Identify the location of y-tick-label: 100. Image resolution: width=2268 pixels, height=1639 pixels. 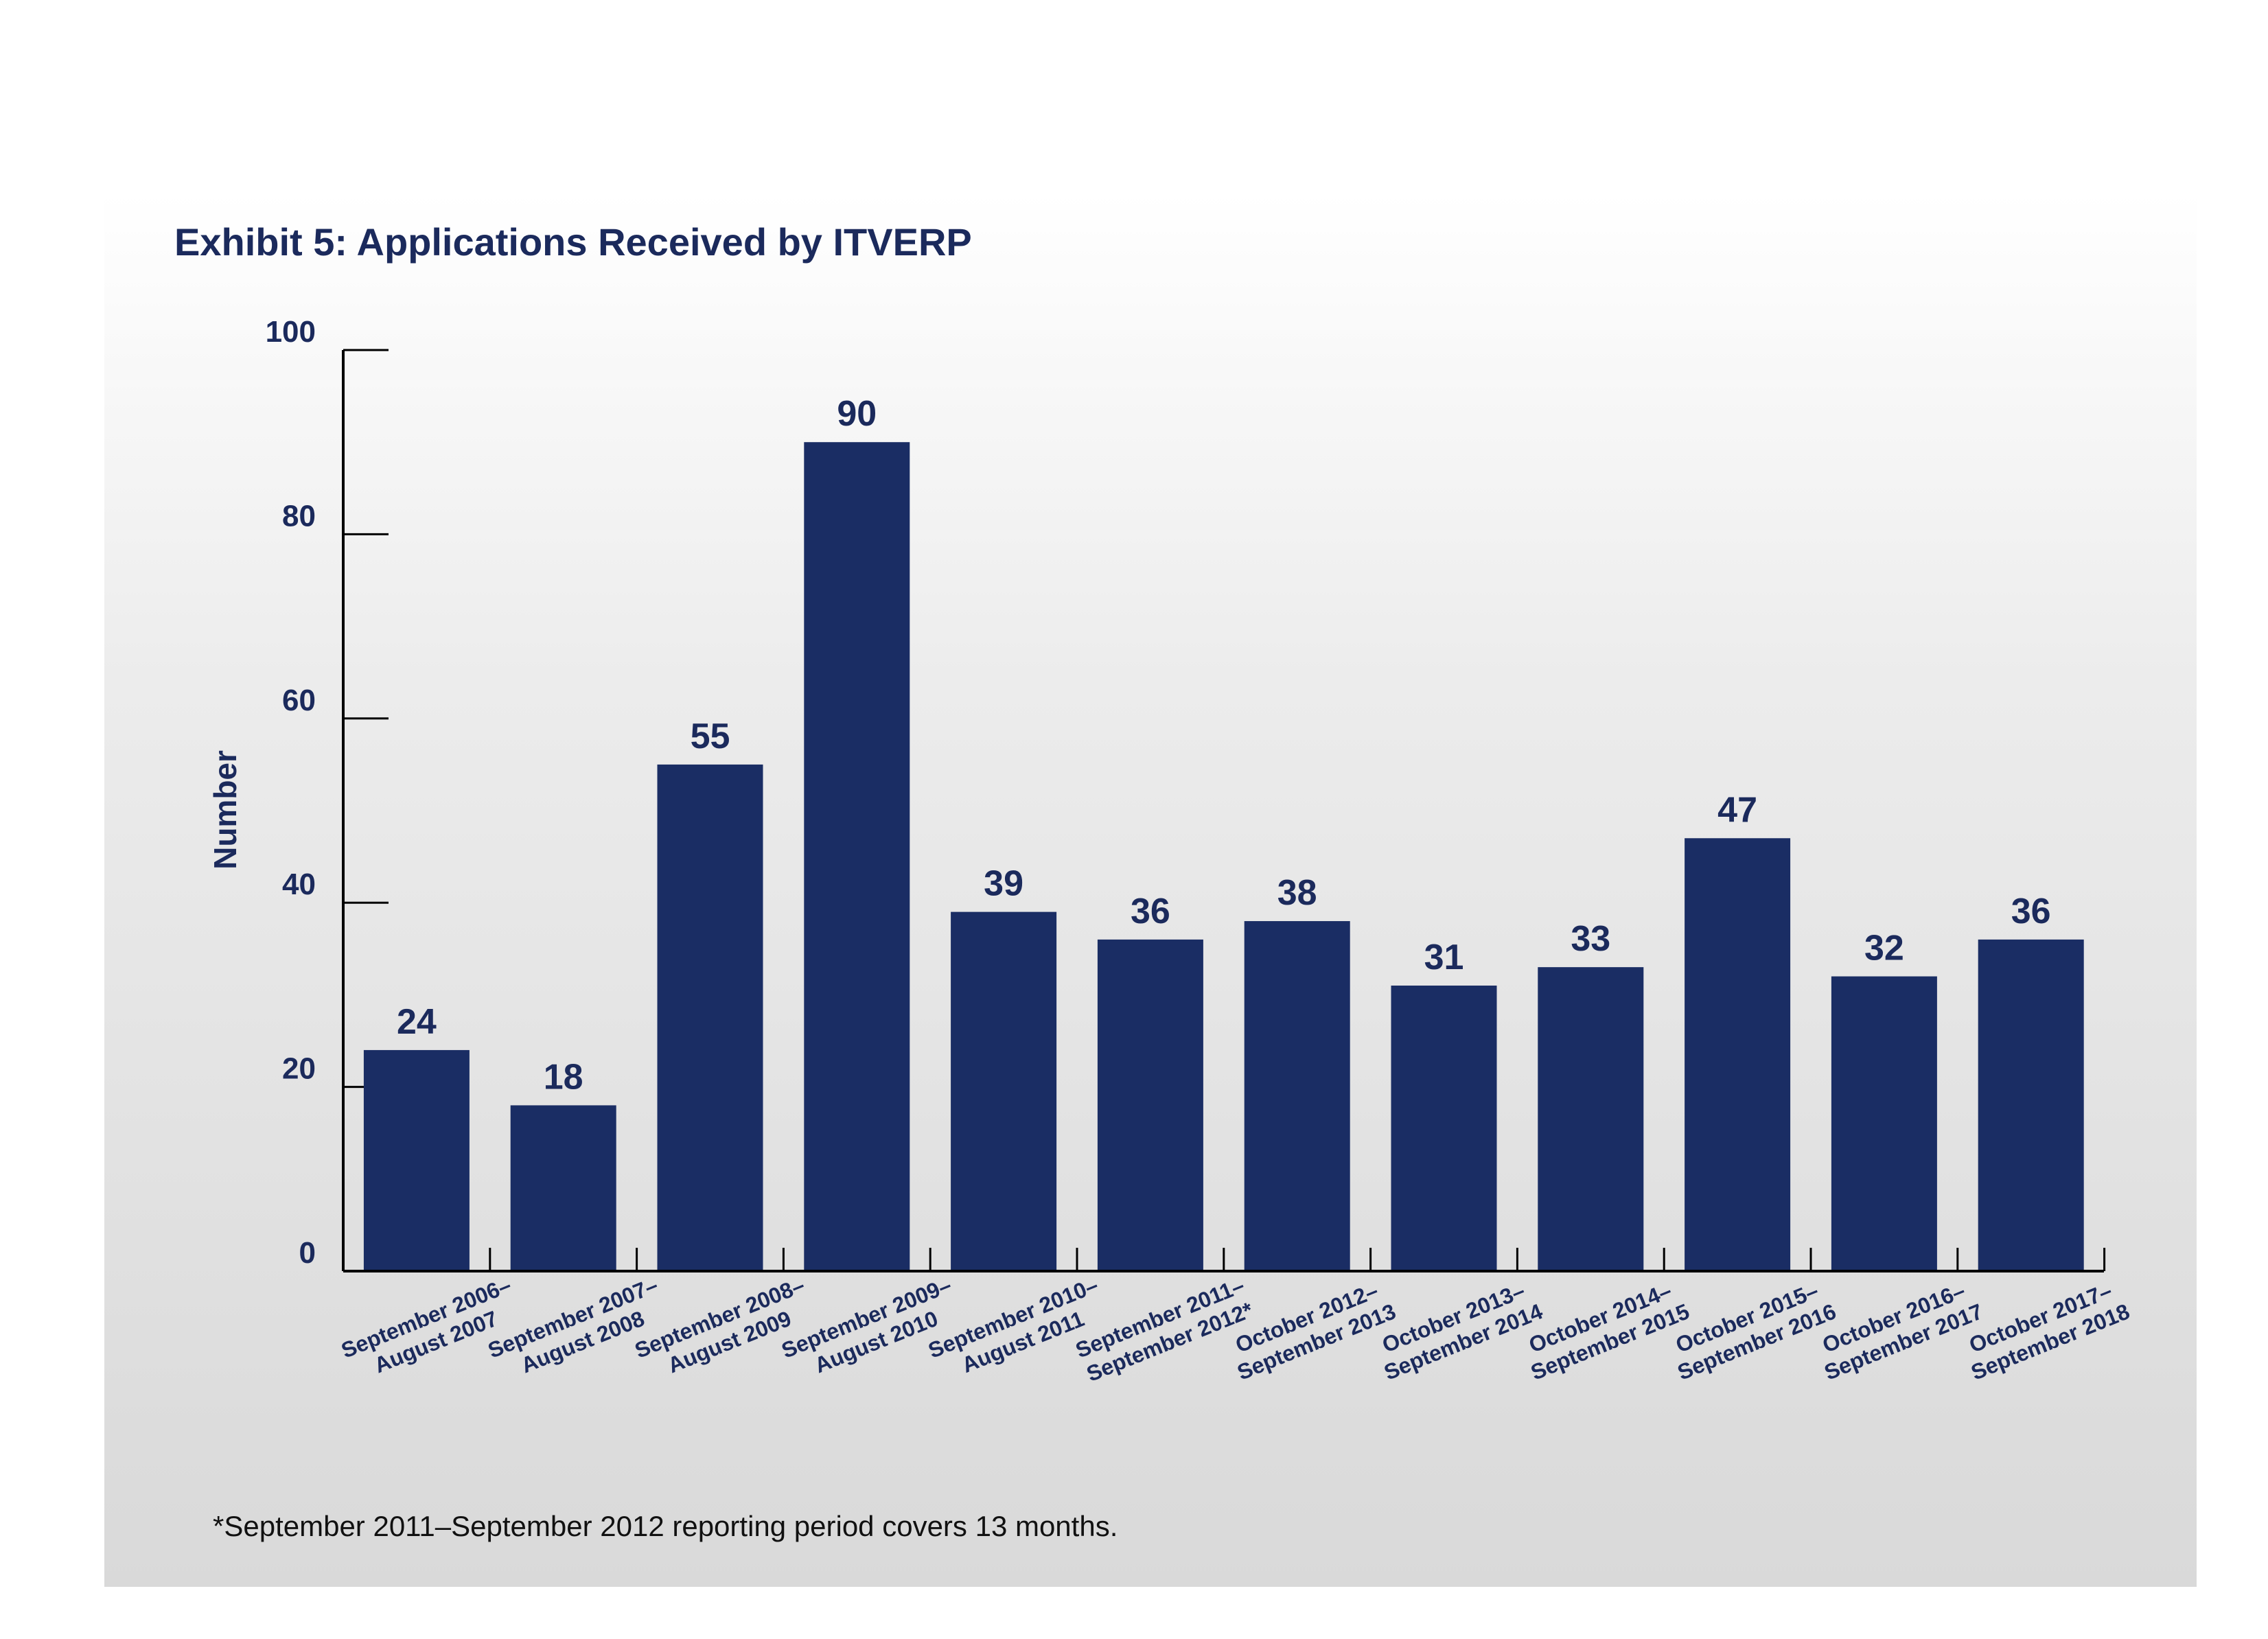
(291, 332).